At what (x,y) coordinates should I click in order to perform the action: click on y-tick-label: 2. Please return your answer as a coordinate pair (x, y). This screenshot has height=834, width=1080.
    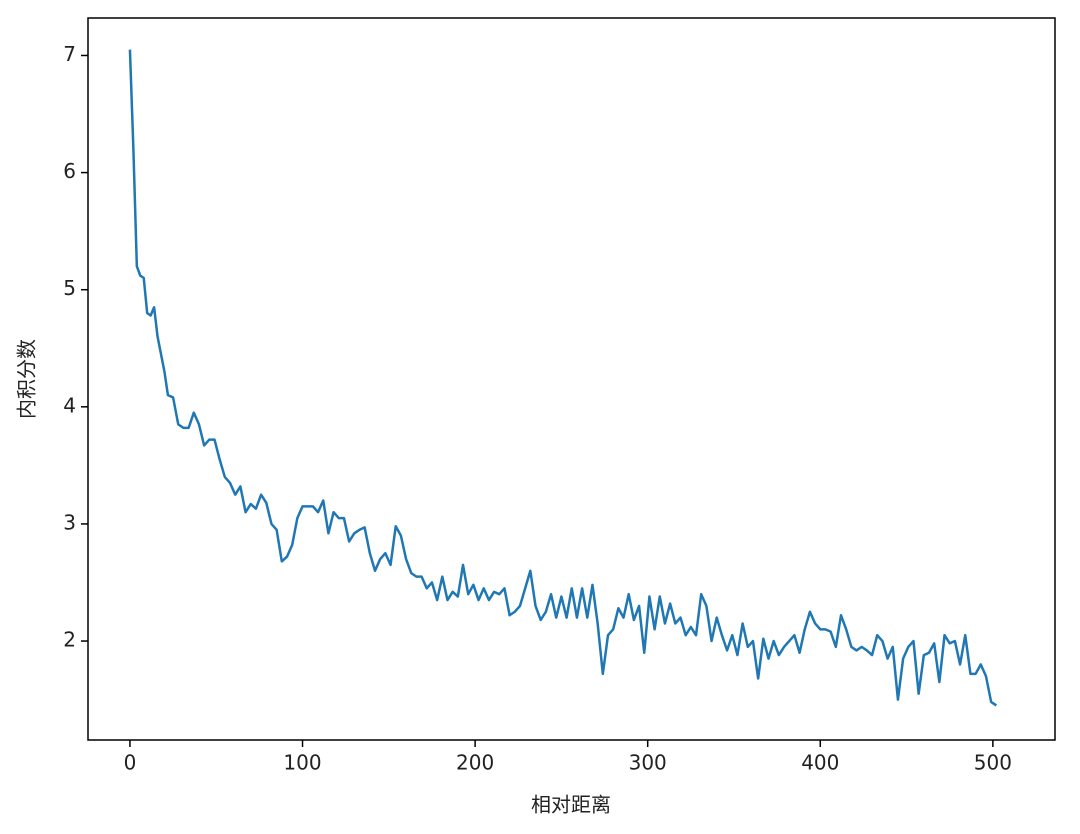
    Looking at the image, I should click on (69, 640).